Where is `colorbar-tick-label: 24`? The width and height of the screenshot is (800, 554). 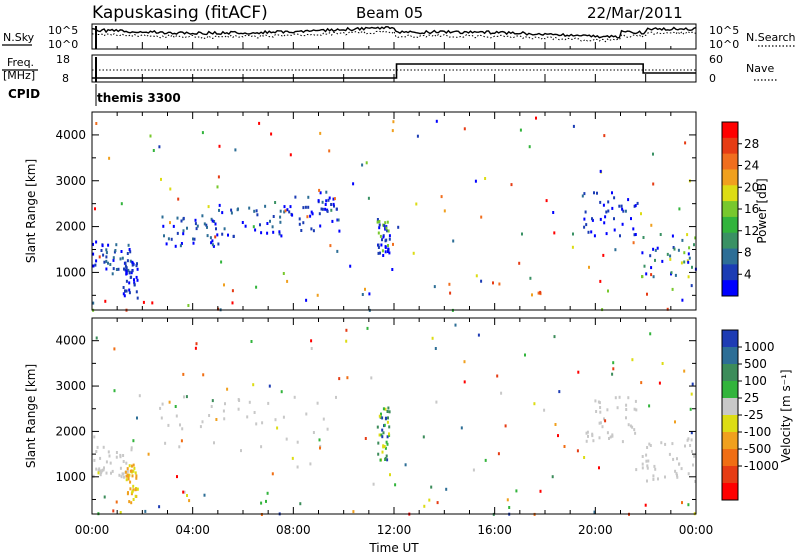
colorbar-tick-label: 24 is located at coordinates (751, 166).